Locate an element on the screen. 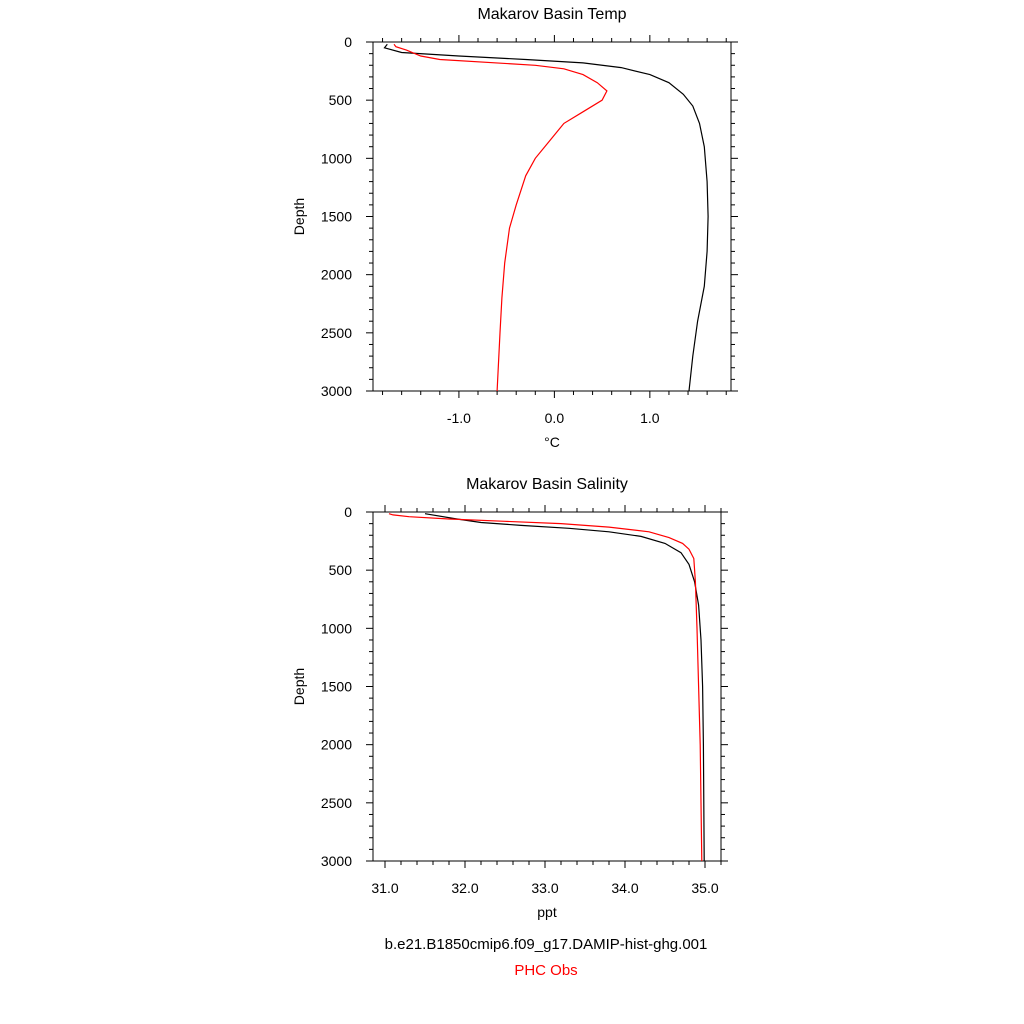  x-tick-label: 33.0 is located at coordinates (544, 888).